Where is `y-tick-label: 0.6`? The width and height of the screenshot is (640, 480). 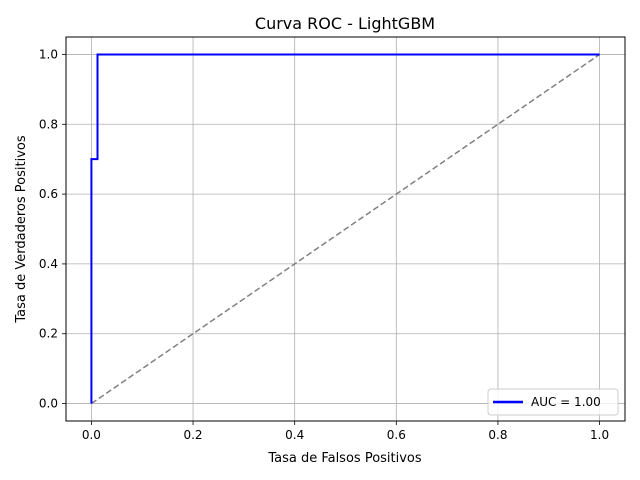 y-tick-label: 0.6 is located at coordinates (48, 194).